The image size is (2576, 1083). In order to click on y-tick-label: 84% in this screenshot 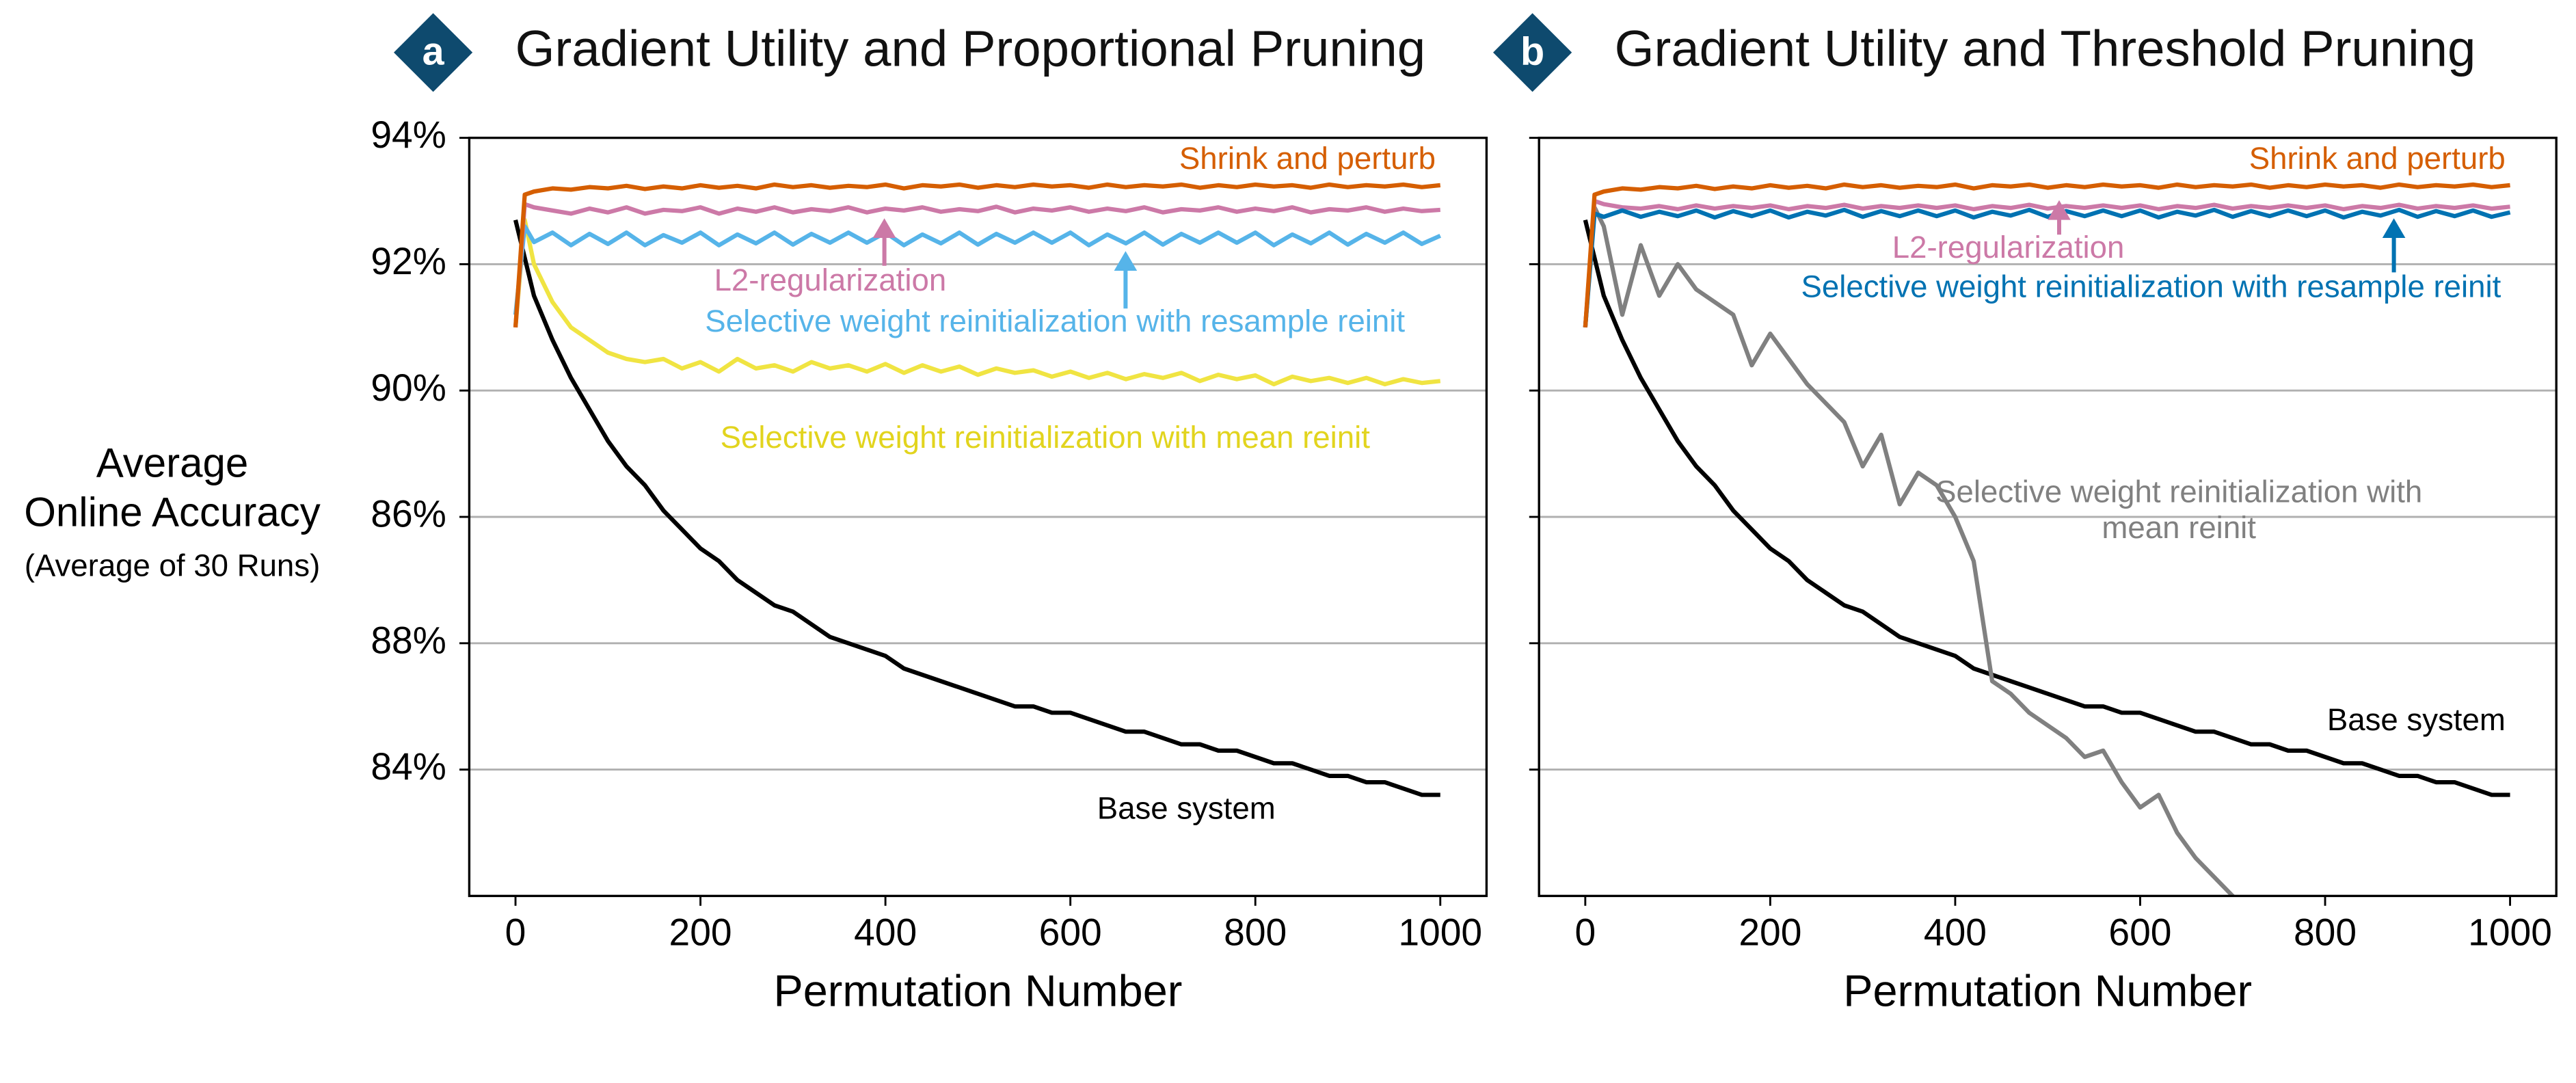, I will do `click(408, 766)`.